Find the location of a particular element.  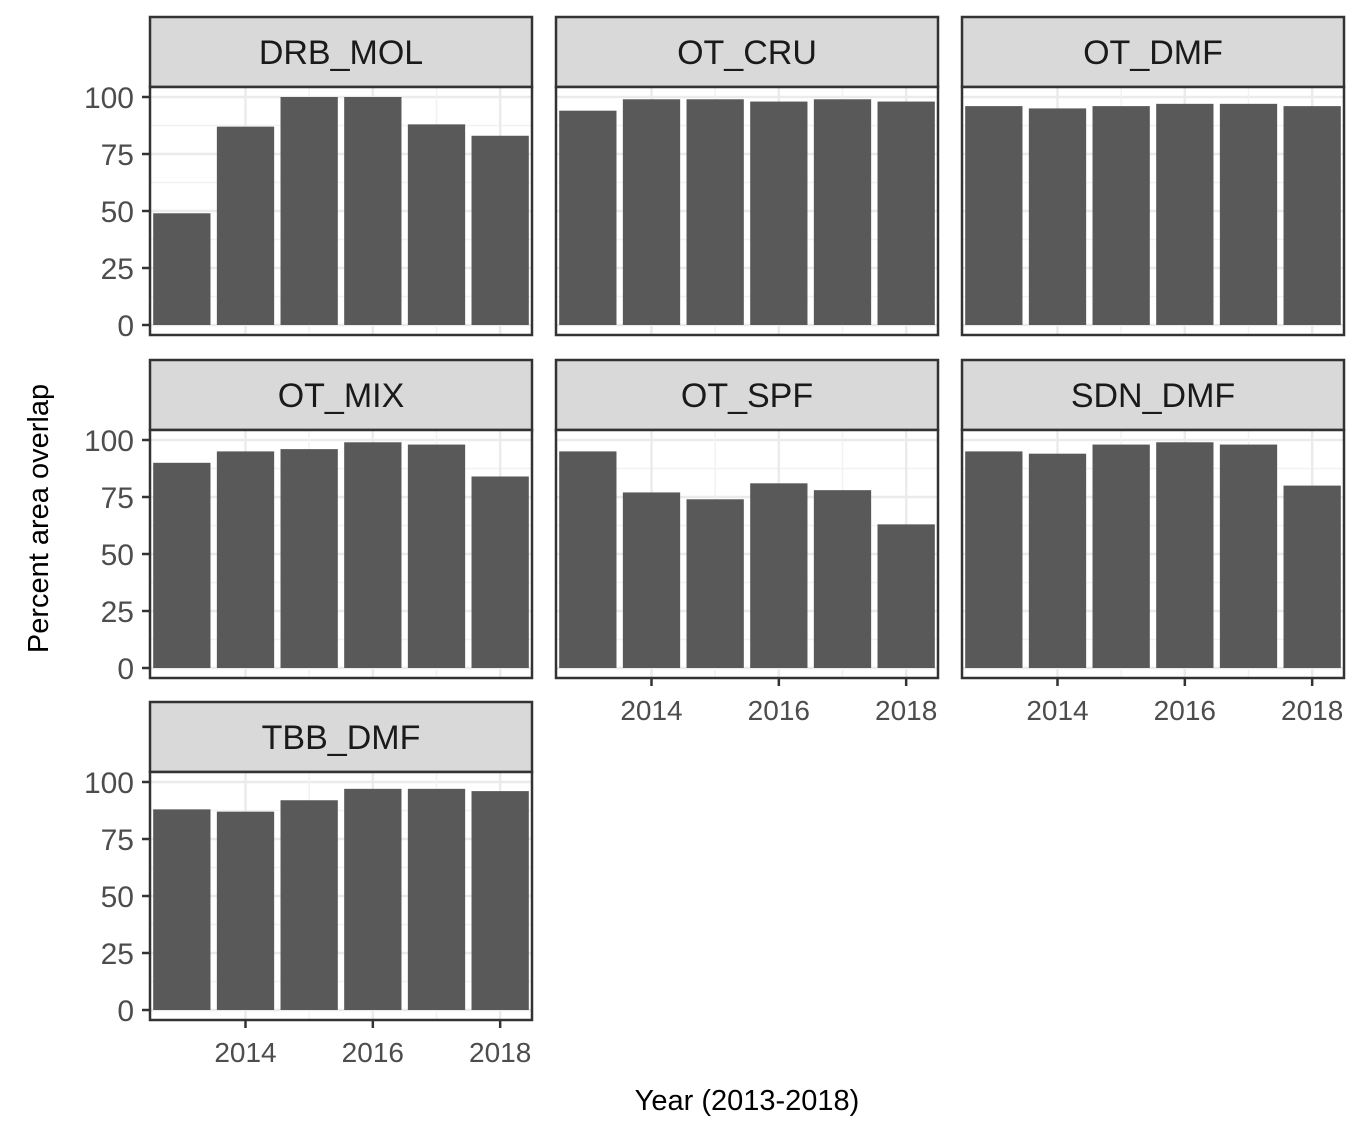

panel-tbb-dmf: TBB_DMF 0 25 50 75 100 2014 2016 2018 is located at coordinates (309, 884).